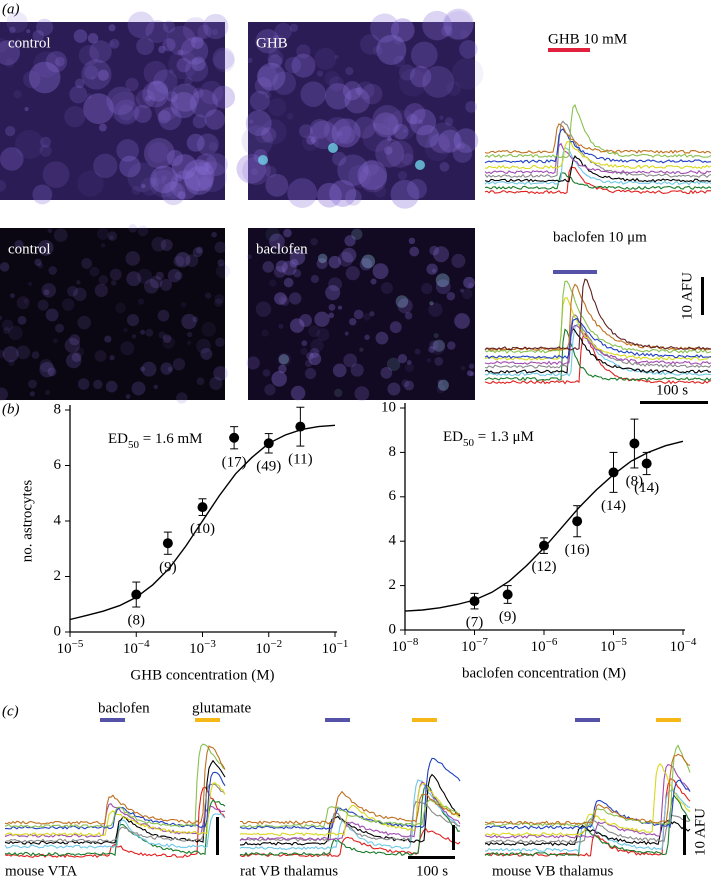 The image size is (711, 882). Describe the element at coordinates (613, 646) in the screenshot. I see `x-tick-label: 10⁻⁵` at that location.